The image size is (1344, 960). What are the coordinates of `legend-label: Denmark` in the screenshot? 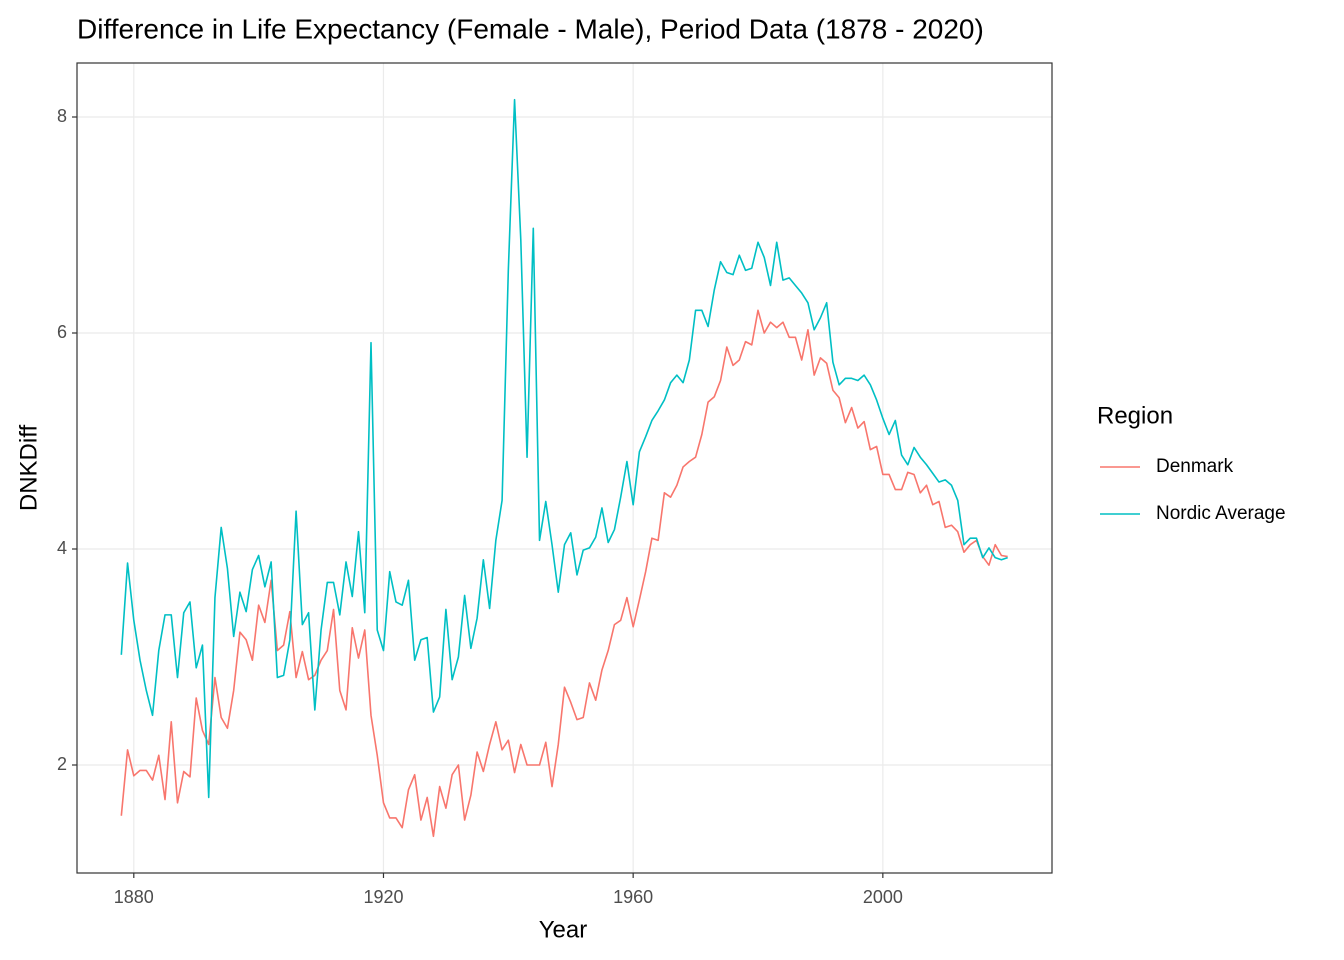 It's located at (1195, 466).